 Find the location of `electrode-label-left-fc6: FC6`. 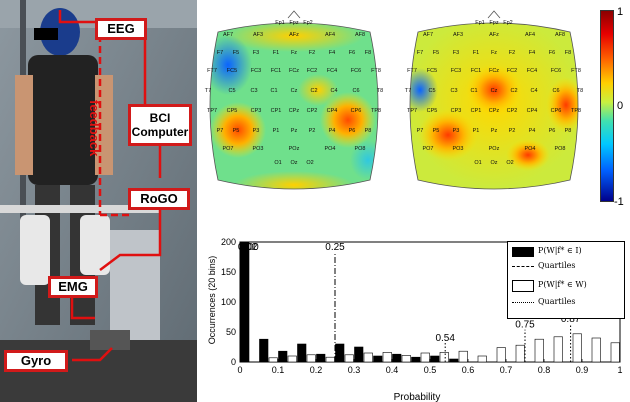

electrode-label-left-fc6: FC6 is located at coordinates (356, 71).